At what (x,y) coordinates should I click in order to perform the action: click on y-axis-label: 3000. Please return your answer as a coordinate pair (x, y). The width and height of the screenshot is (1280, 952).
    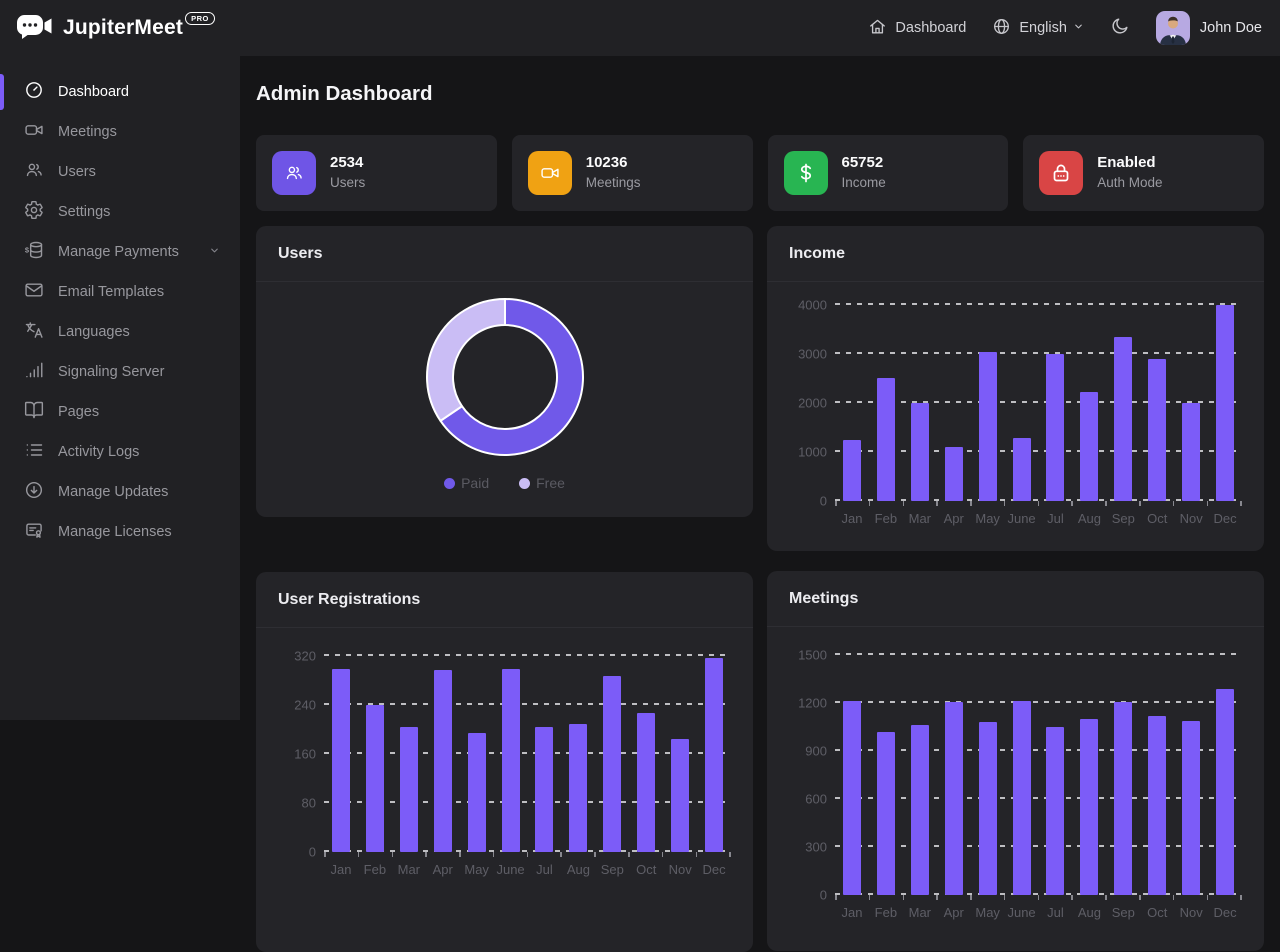
    Looking at the image, I should click on (812, 354).